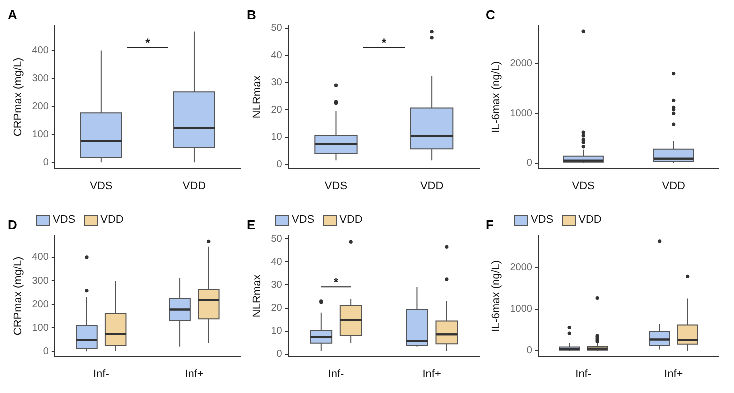  What do you see at coordinates (490, 224) in the screenshot?
I see `chart-title: F` at bounding box center [490, 224].